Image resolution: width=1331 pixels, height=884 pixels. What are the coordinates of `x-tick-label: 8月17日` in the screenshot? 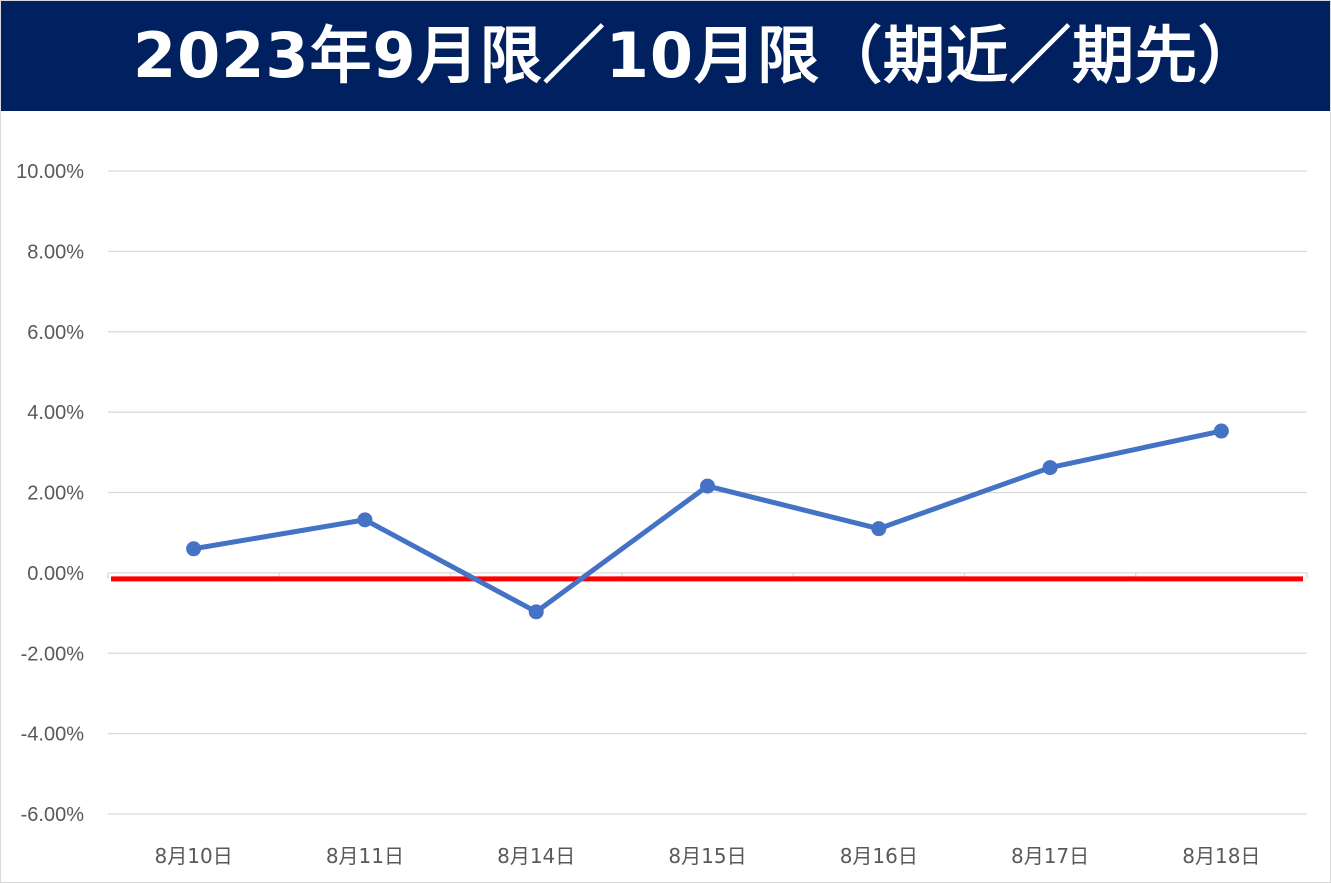 It's located at (1050, 856).